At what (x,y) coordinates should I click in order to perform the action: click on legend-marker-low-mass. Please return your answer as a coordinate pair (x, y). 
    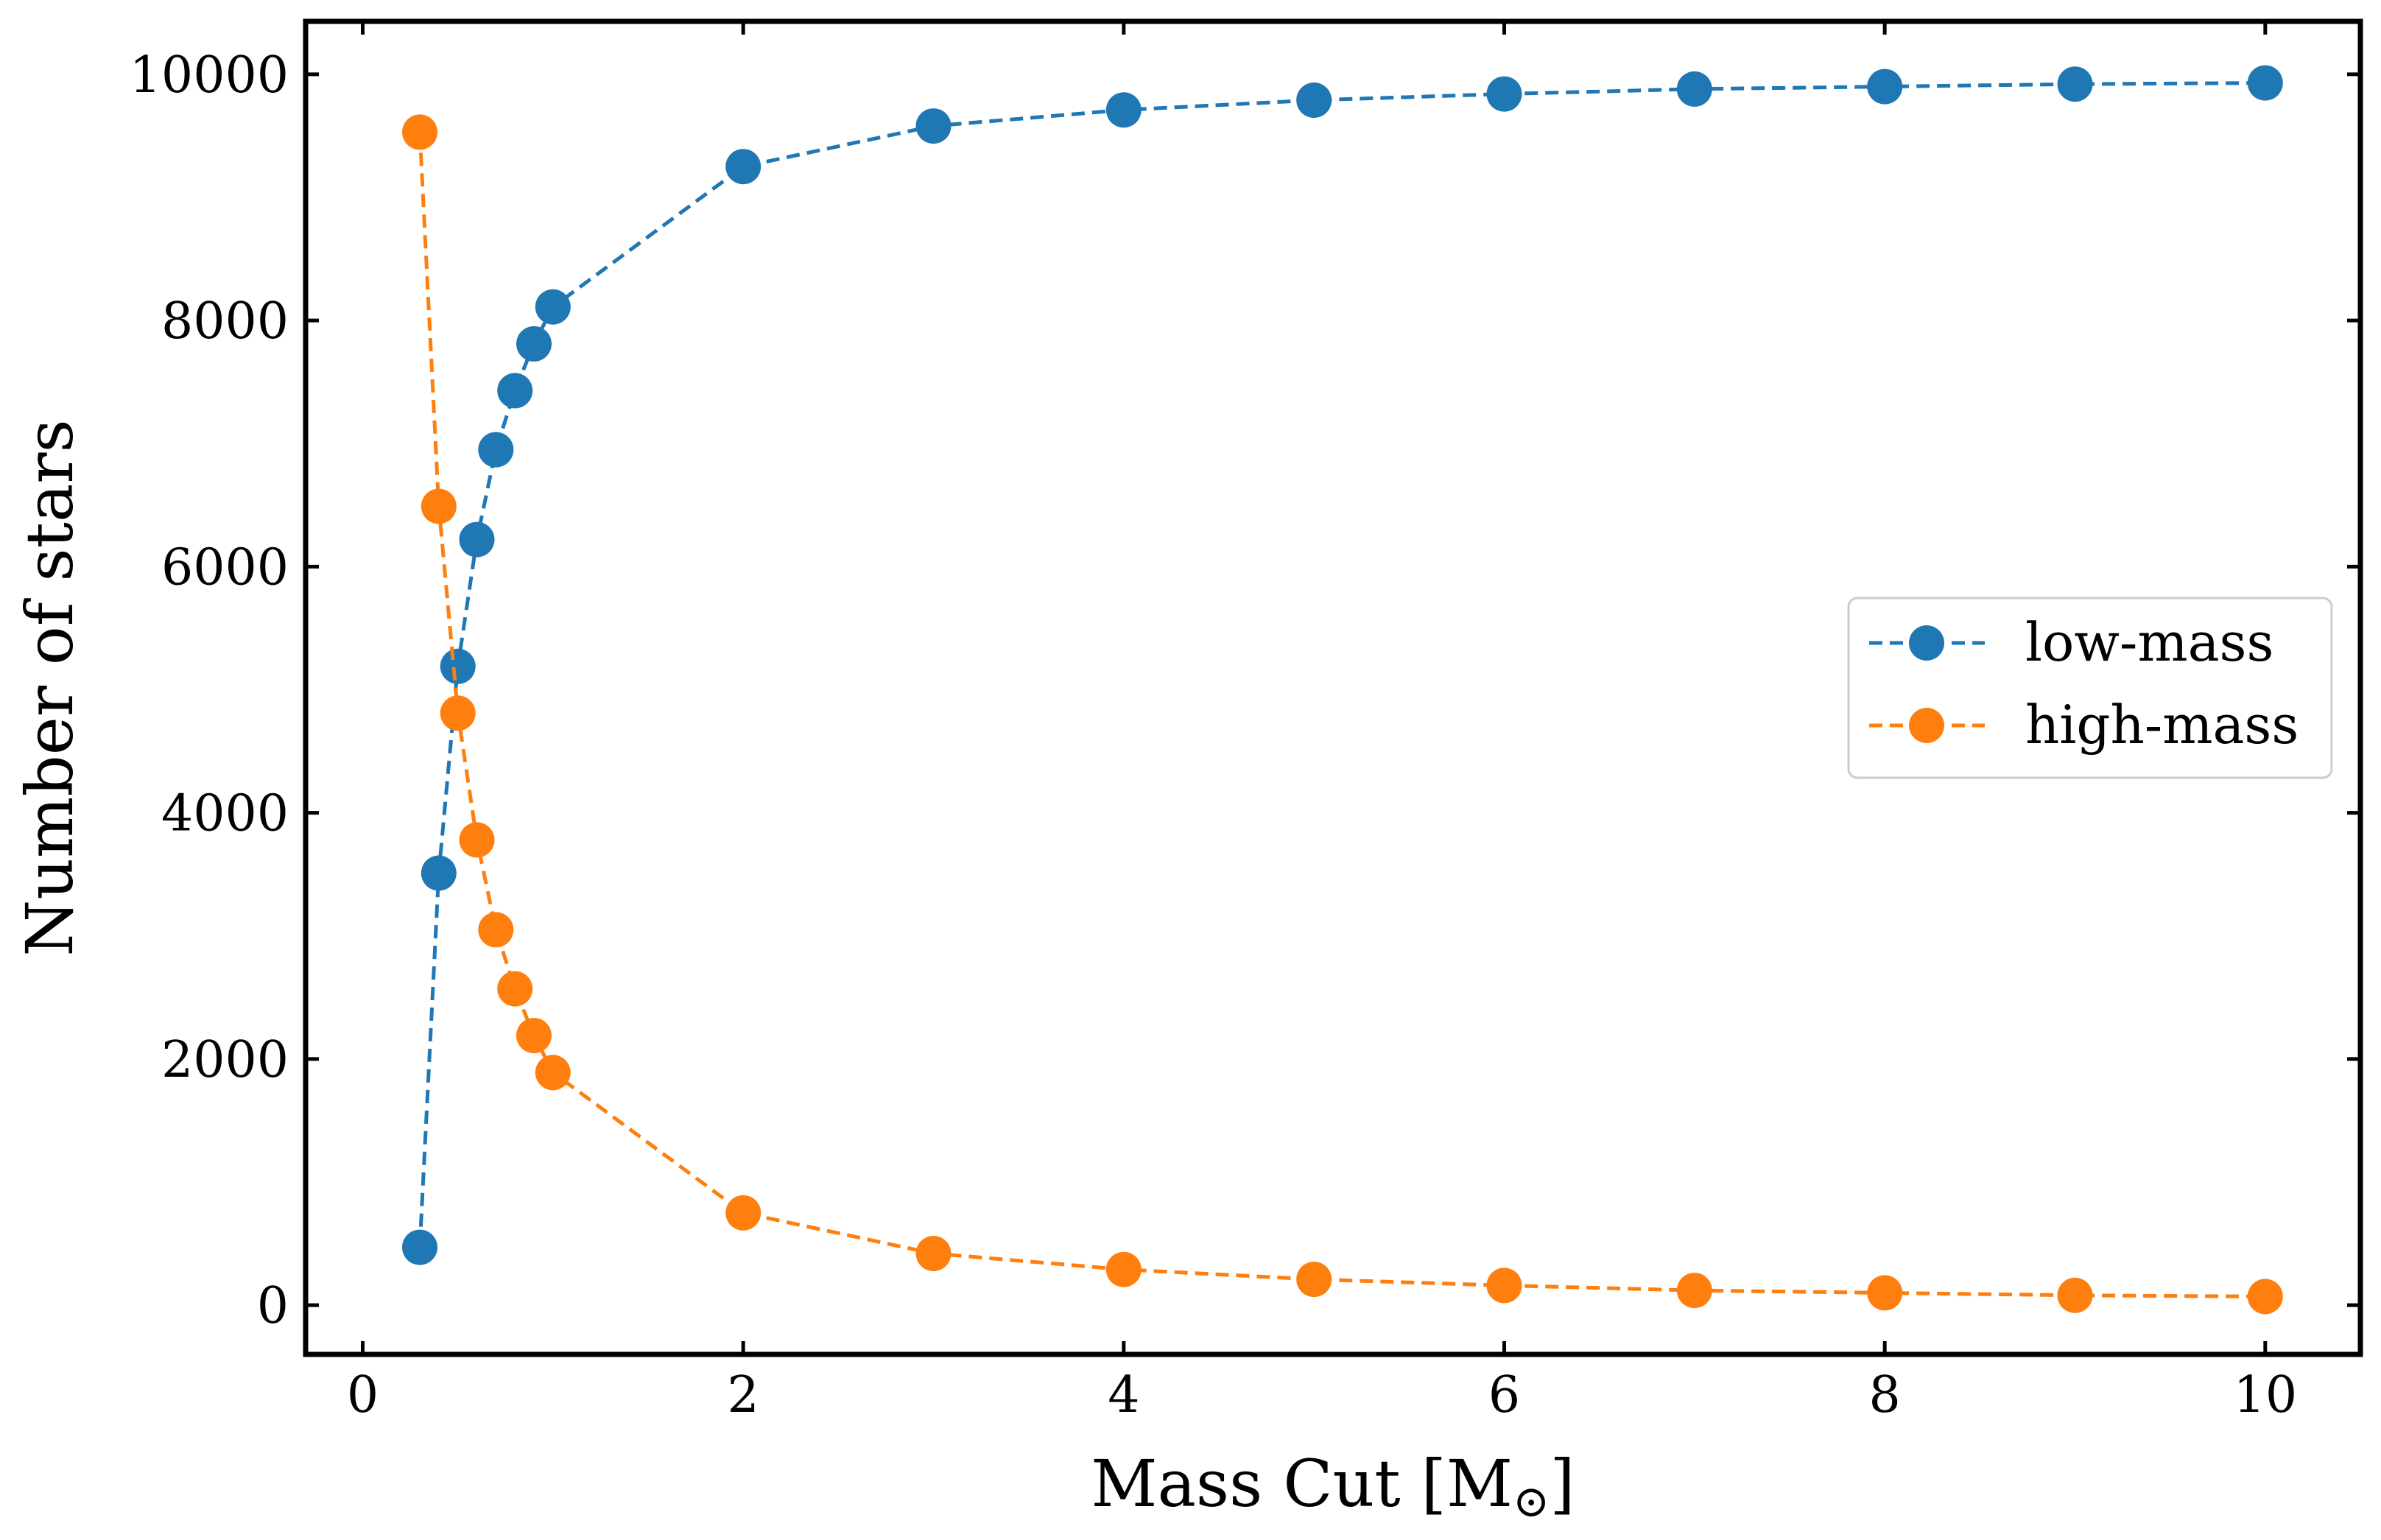
    Looking at the image, I should click on (1926, 643).